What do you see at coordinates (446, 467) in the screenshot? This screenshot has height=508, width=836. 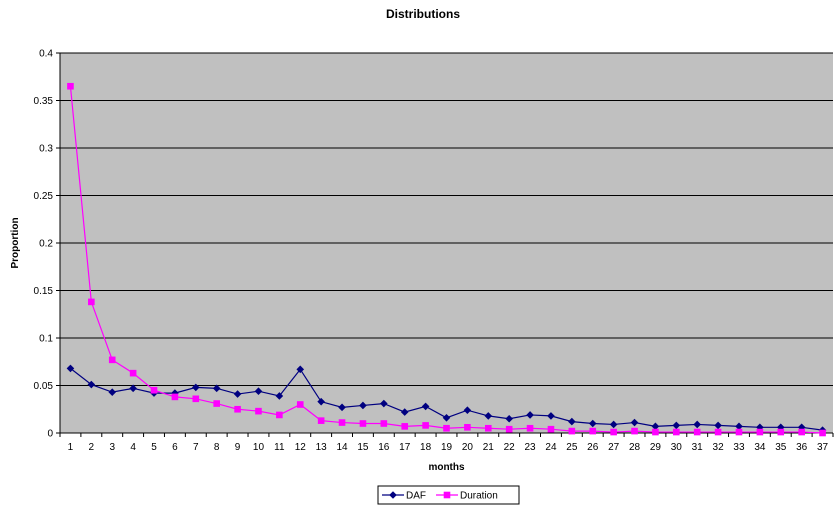 I see `x-axis-title: months` at bounding box center [446, 467].